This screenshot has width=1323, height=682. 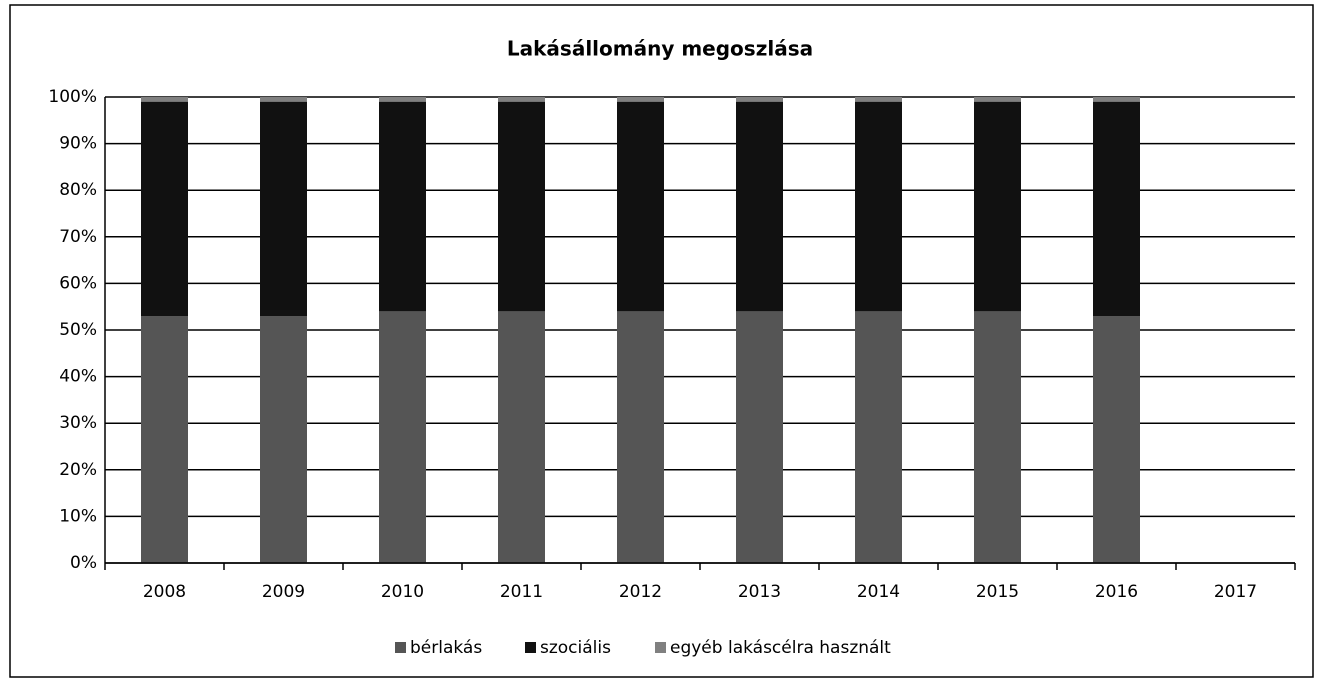 I want to click on y-tick-label: 20%, so click(x=78, y=470).